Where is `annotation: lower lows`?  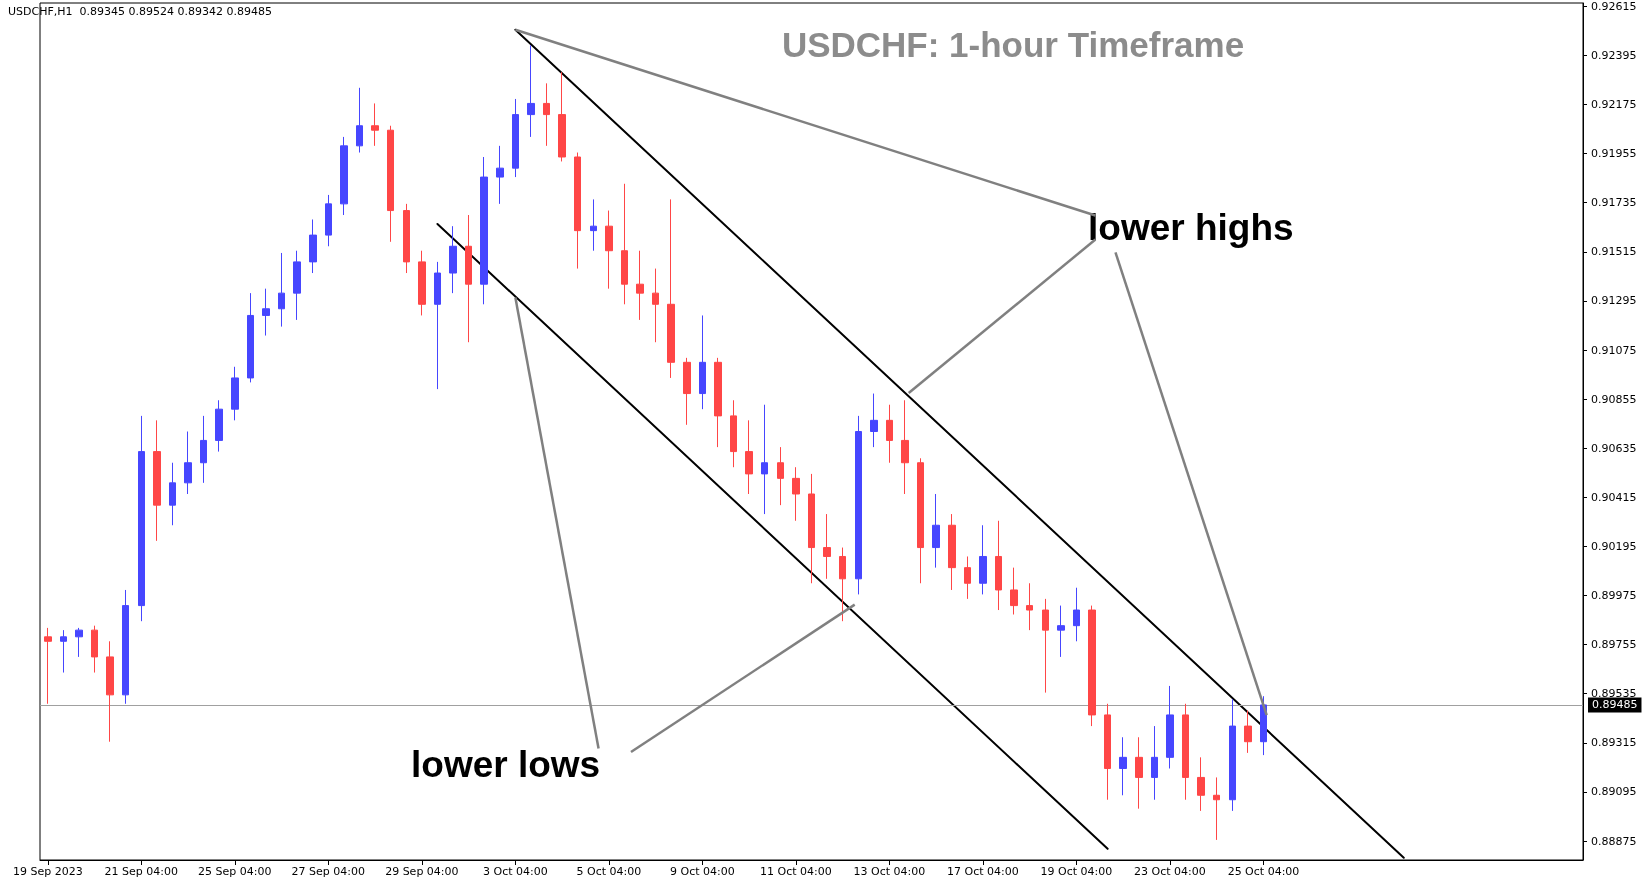 annotation: lower lows is located at coordinates (506, 764).